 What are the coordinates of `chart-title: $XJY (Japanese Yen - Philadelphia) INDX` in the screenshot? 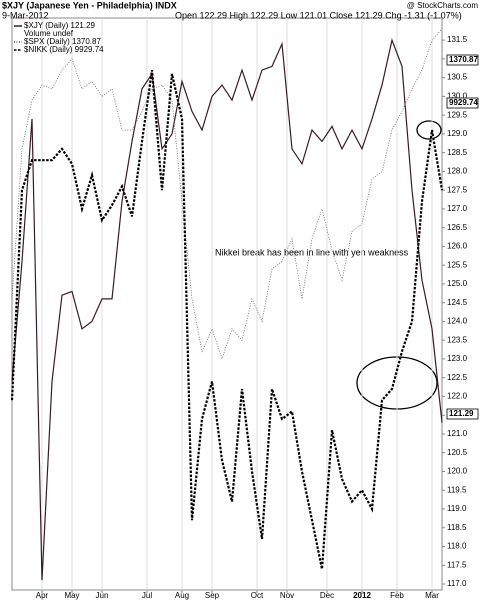 It's located at (89, 5).